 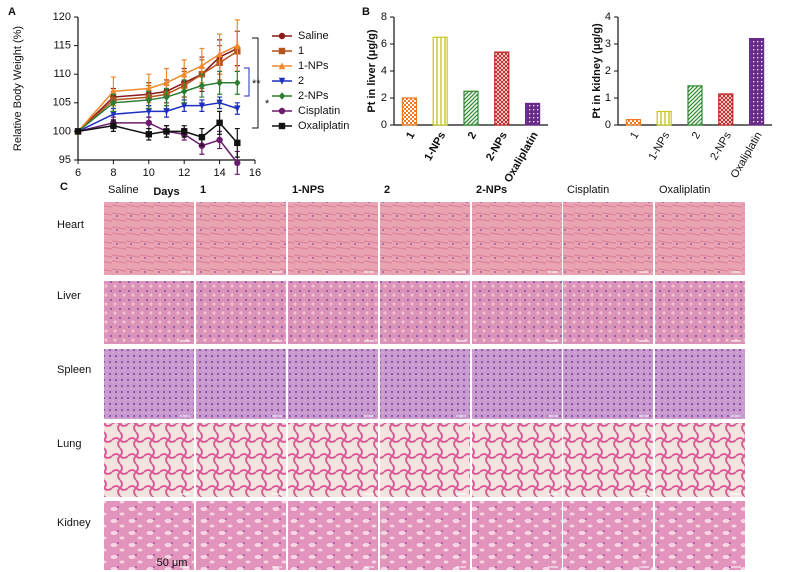 I want to click on y-tick-label: 105, so click(x=62, y=103).